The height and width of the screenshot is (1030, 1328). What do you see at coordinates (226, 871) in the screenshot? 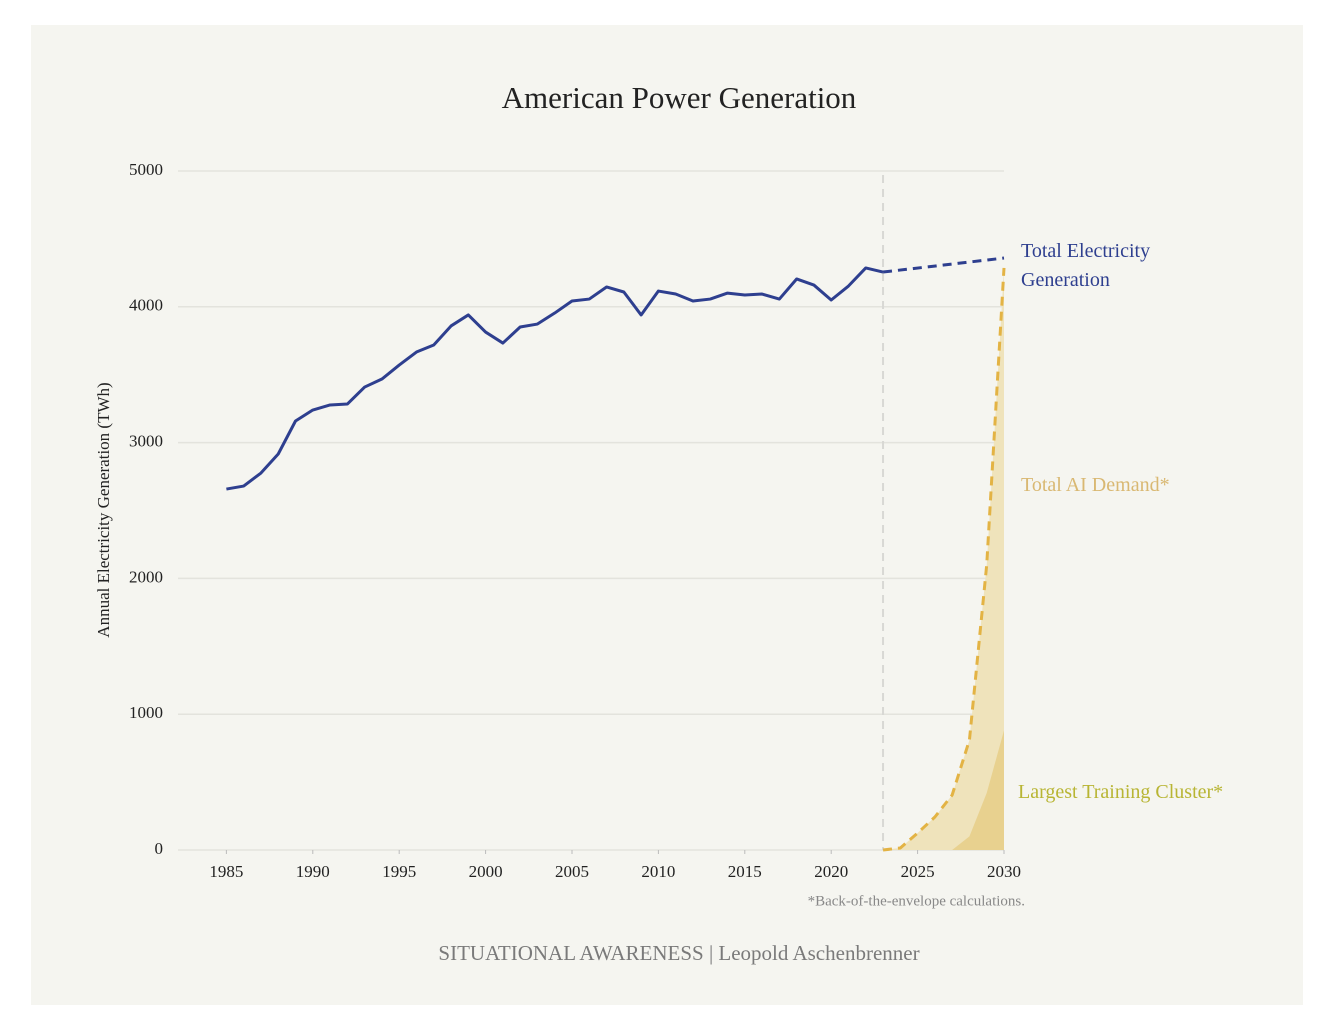
I see `x-tick-label: 1985` at bounding box center [226, 871].